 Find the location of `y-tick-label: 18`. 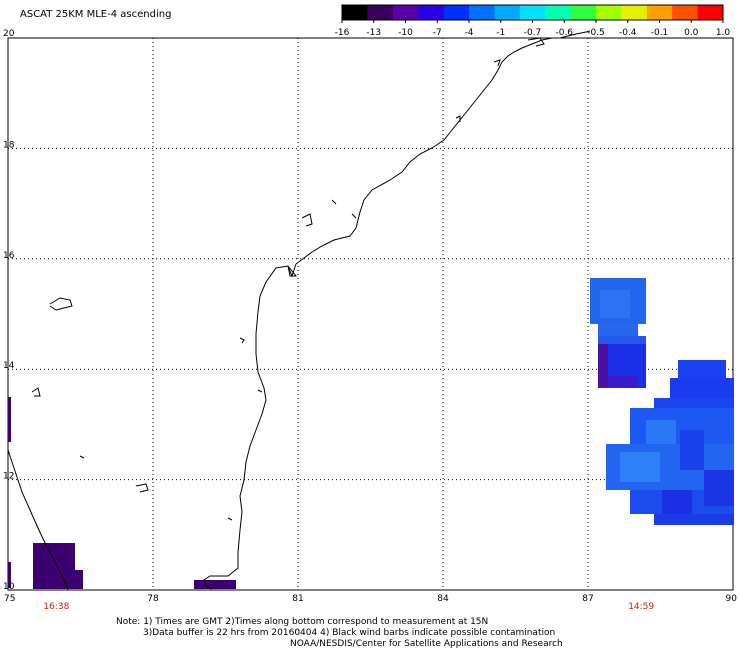

y-tick-label: 18 is located at coordinates (9, 145).